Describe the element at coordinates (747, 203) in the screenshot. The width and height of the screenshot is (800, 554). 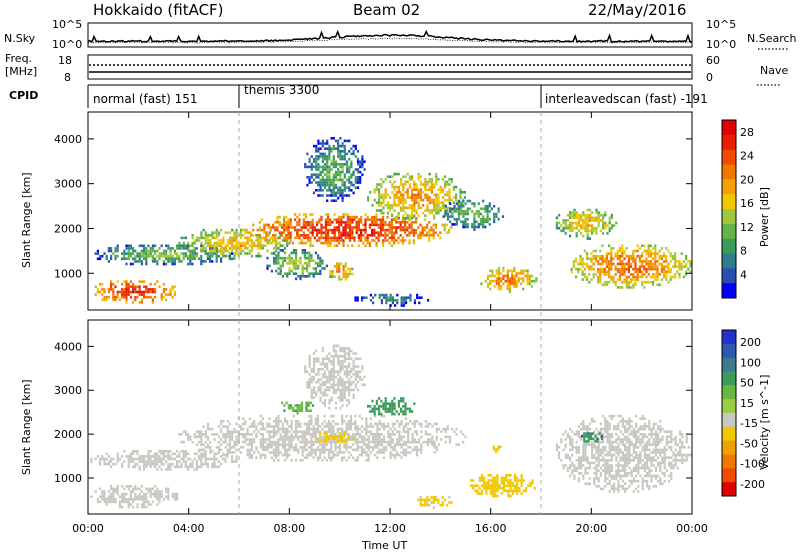
I see `colorbar-tick-label: 16` at that location.